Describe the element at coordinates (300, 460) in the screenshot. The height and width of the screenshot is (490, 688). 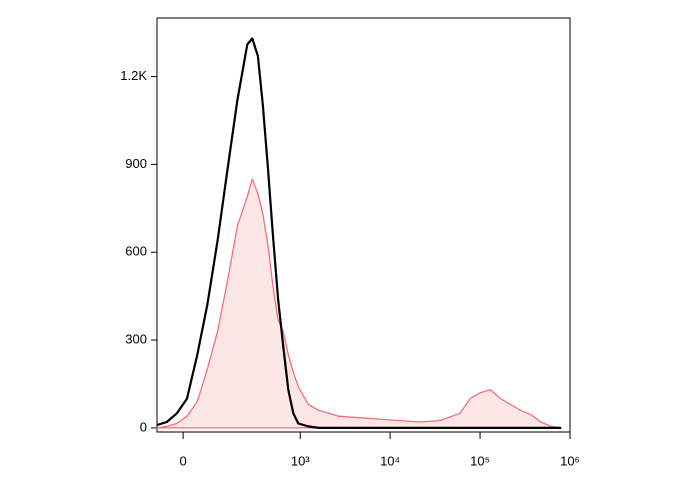
I see `x-tick-label: 10³` at that location.